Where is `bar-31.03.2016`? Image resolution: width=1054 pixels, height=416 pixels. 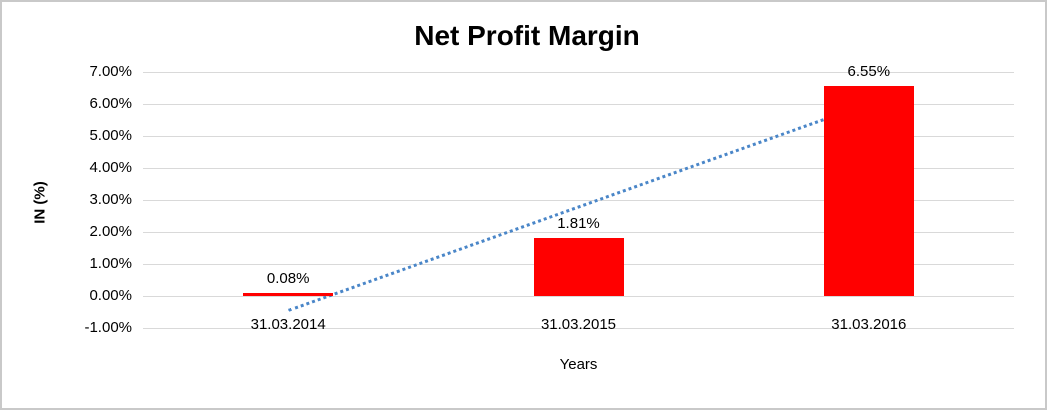 bar-31.03.2016 is located at coordinates (868, 191).